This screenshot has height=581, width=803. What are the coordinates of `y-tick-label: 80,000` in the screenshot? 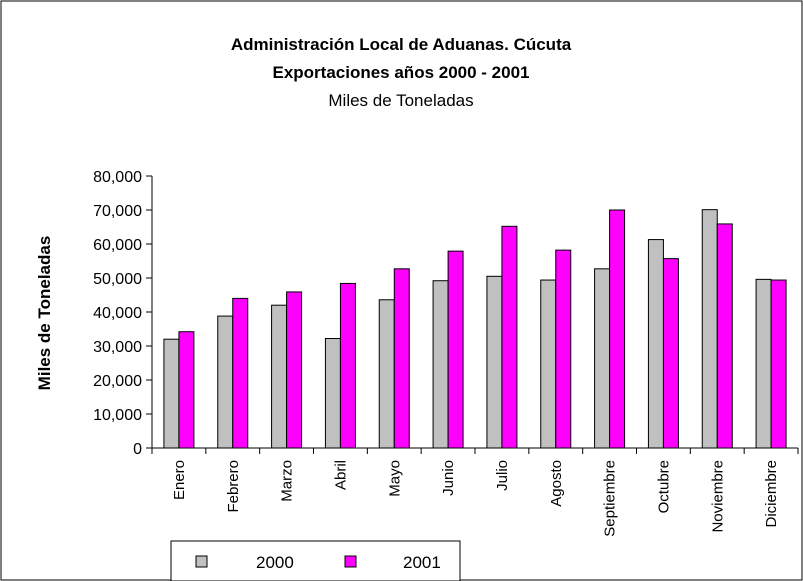 It's located at (117, 177).